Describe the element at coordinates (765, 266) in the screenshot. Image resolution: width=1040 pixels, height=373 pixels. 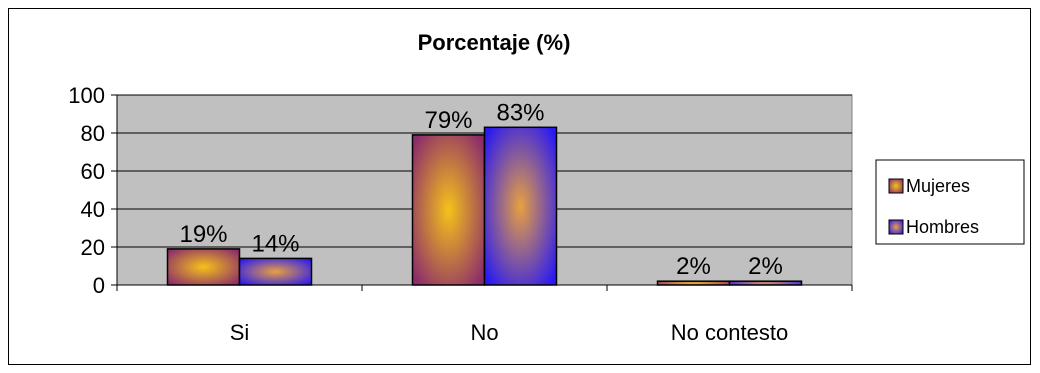
I see `data-label-hombres-2: 2%` at that location.